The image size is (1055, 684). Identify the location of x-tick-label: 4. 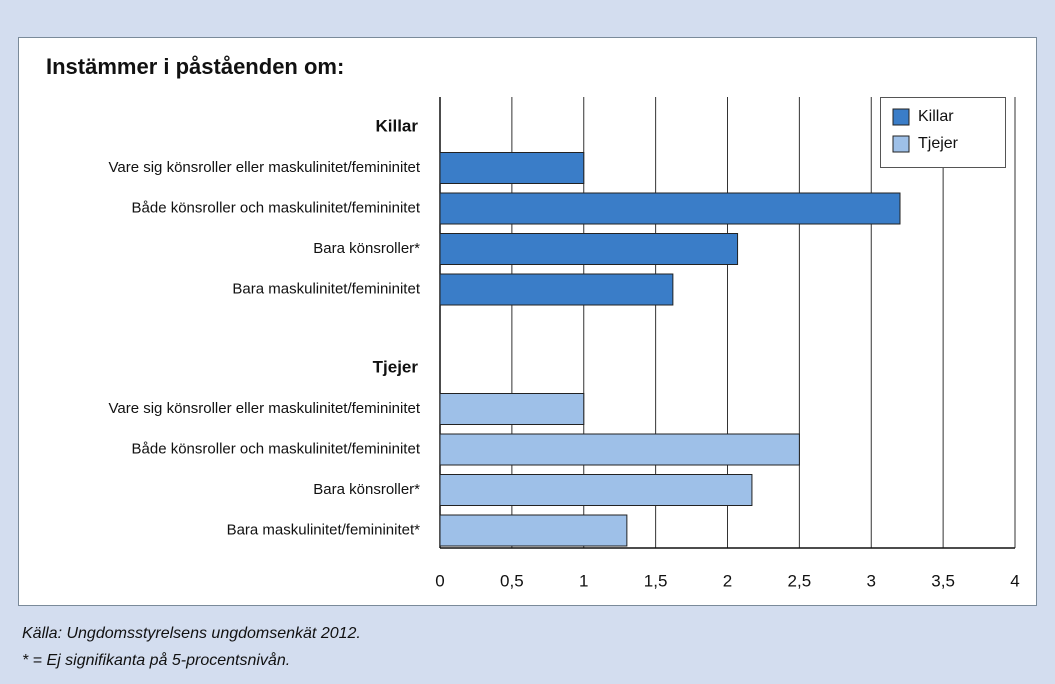
(1014, 580).